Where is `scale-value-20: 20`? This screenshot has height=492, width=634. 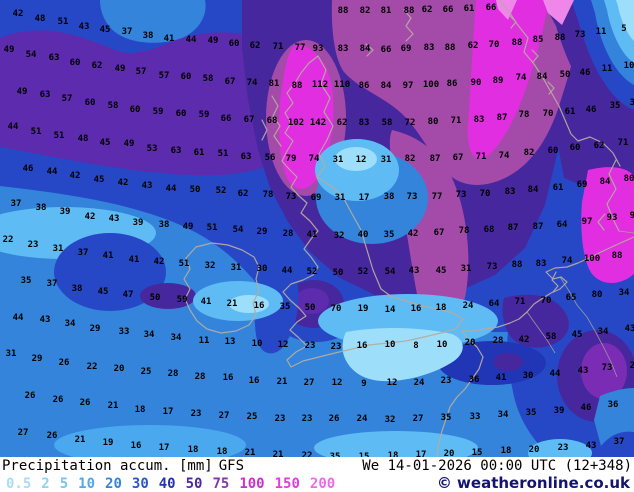 scale-value-20: 20 is located at coordinates (113, 484).